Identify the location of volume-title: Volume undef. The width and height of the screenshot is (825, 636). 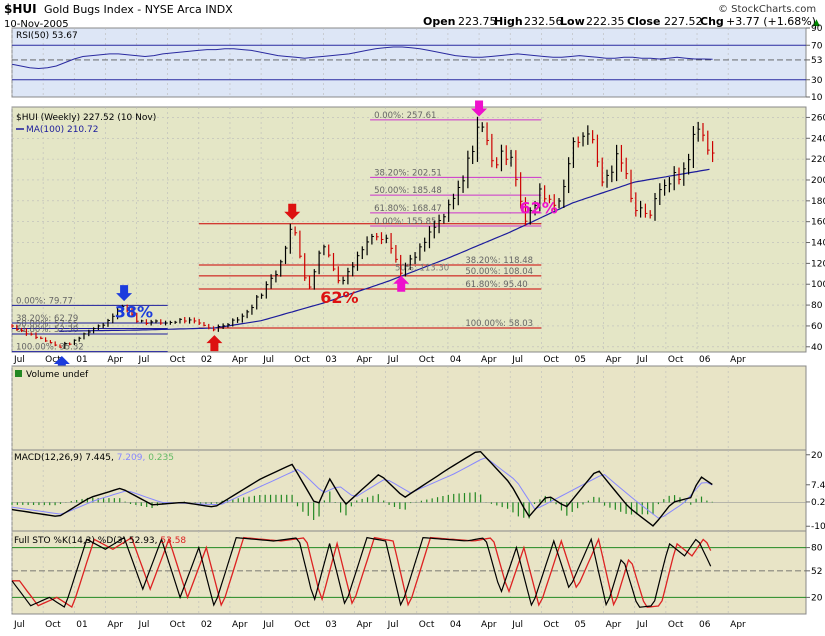
(57, 375).